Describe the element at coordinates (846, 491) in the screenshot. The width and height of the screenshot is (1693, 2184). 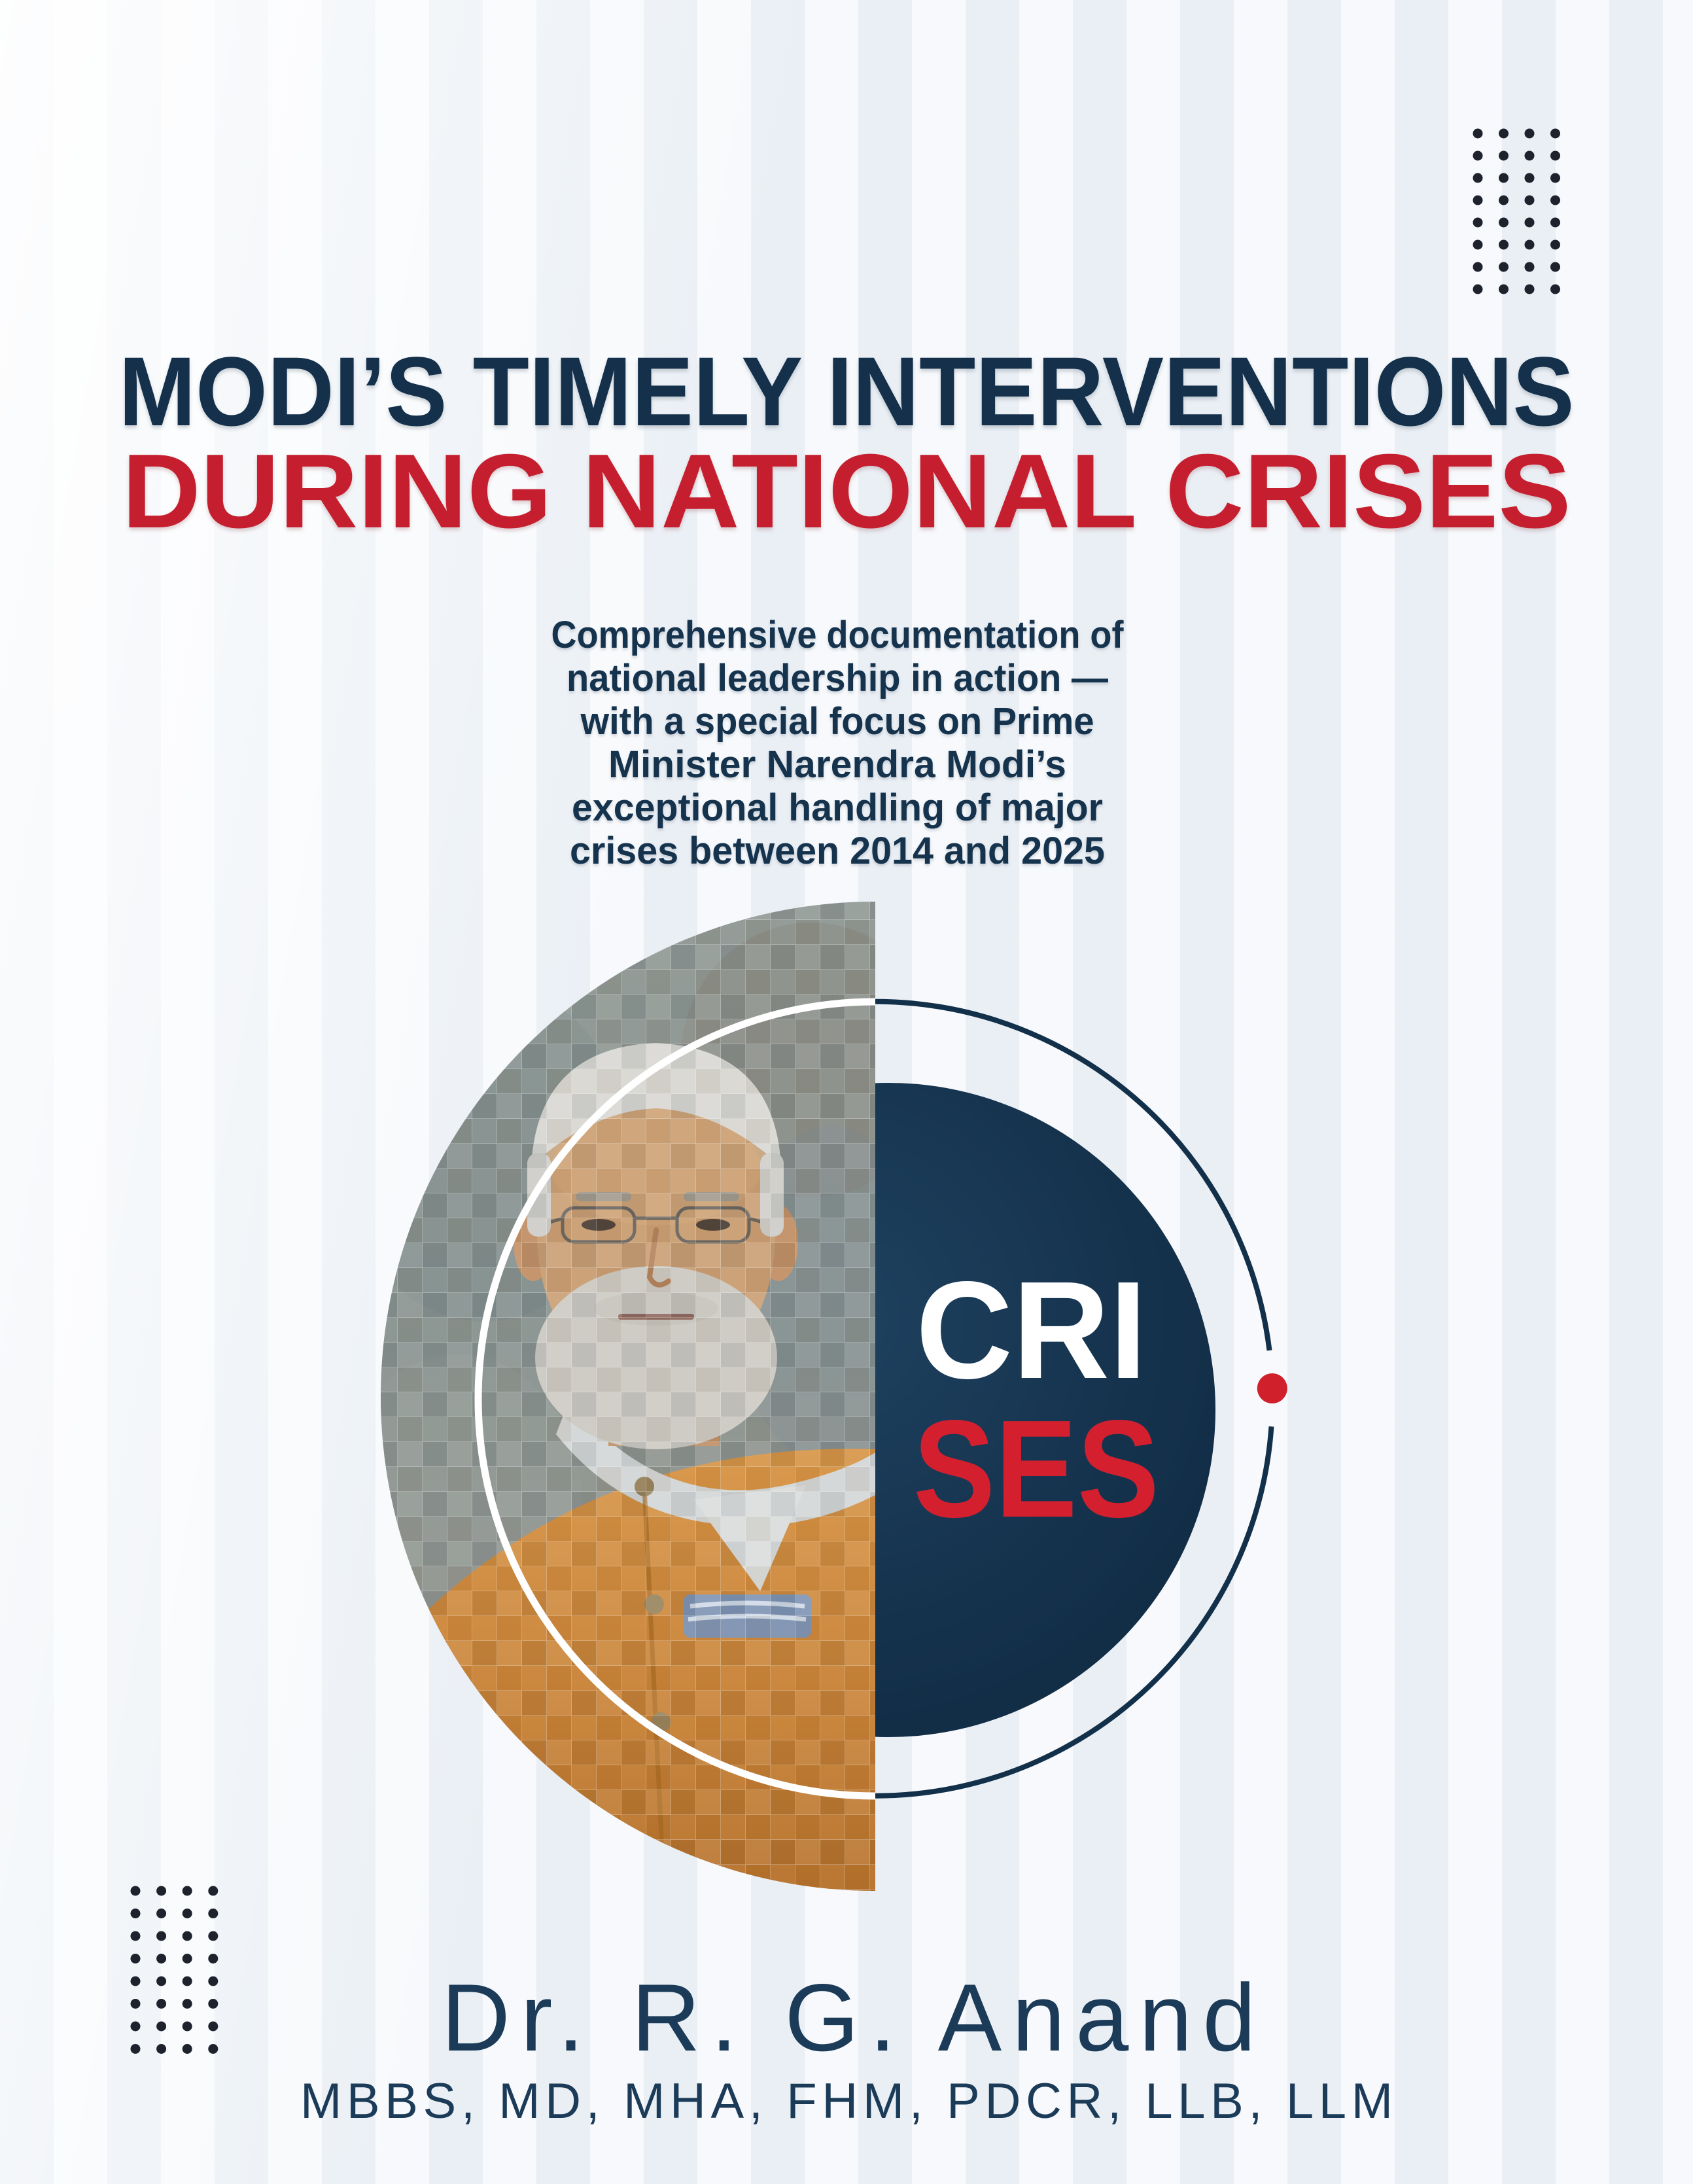
I see `title-line-2: DURING NATIONAL CRISES` at that location.